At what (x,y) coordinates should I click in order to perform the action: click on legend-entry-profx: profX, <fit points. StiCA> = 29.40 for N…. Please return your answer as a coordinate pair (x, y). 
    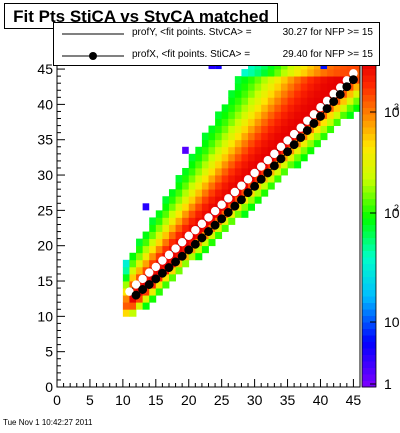
    Looking at the image, I should click on (216, 56).